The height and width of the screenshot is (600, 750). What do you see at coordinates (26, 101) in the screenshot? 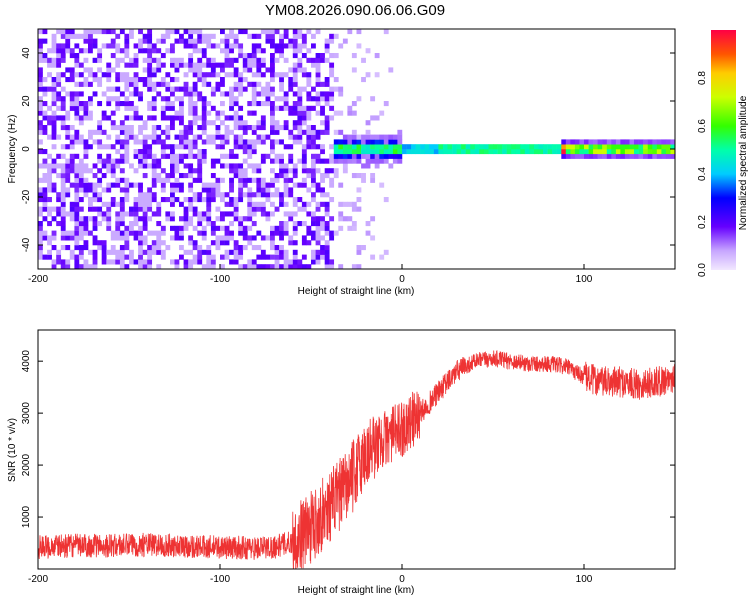
I see `spectrogram-y-tick-label: 20` at bounding box center [26, 101].